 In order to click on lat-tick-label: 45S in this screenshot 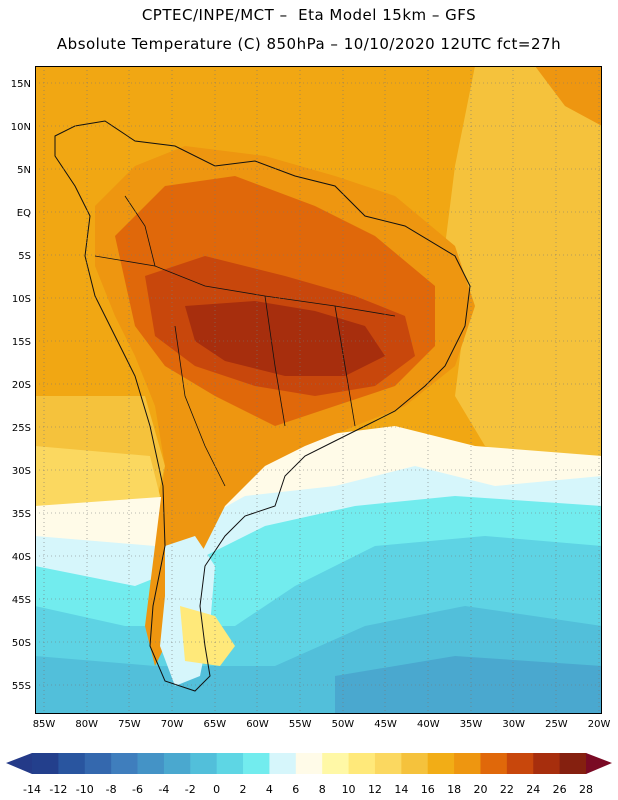, I will do `click(21, 600)`.